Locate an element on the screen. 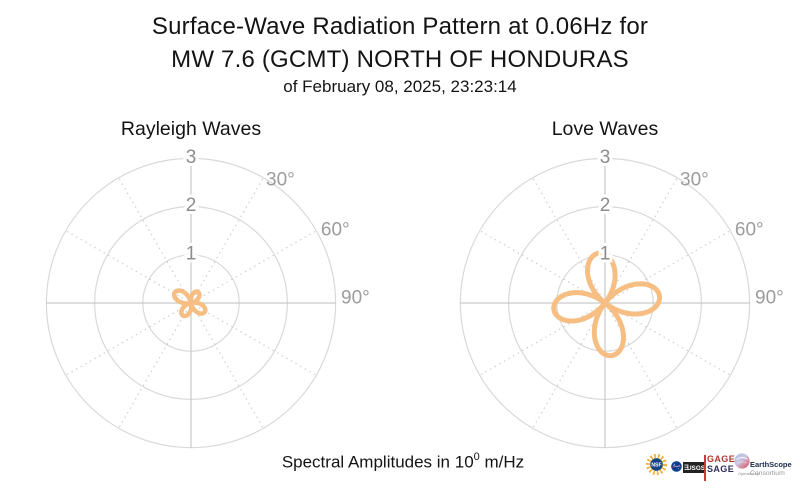 This screenshot has width=800, height=493. amplitude-units-caption: Spectral Amplitudes in 100 m/Hz is located at coordinates (400, 462).